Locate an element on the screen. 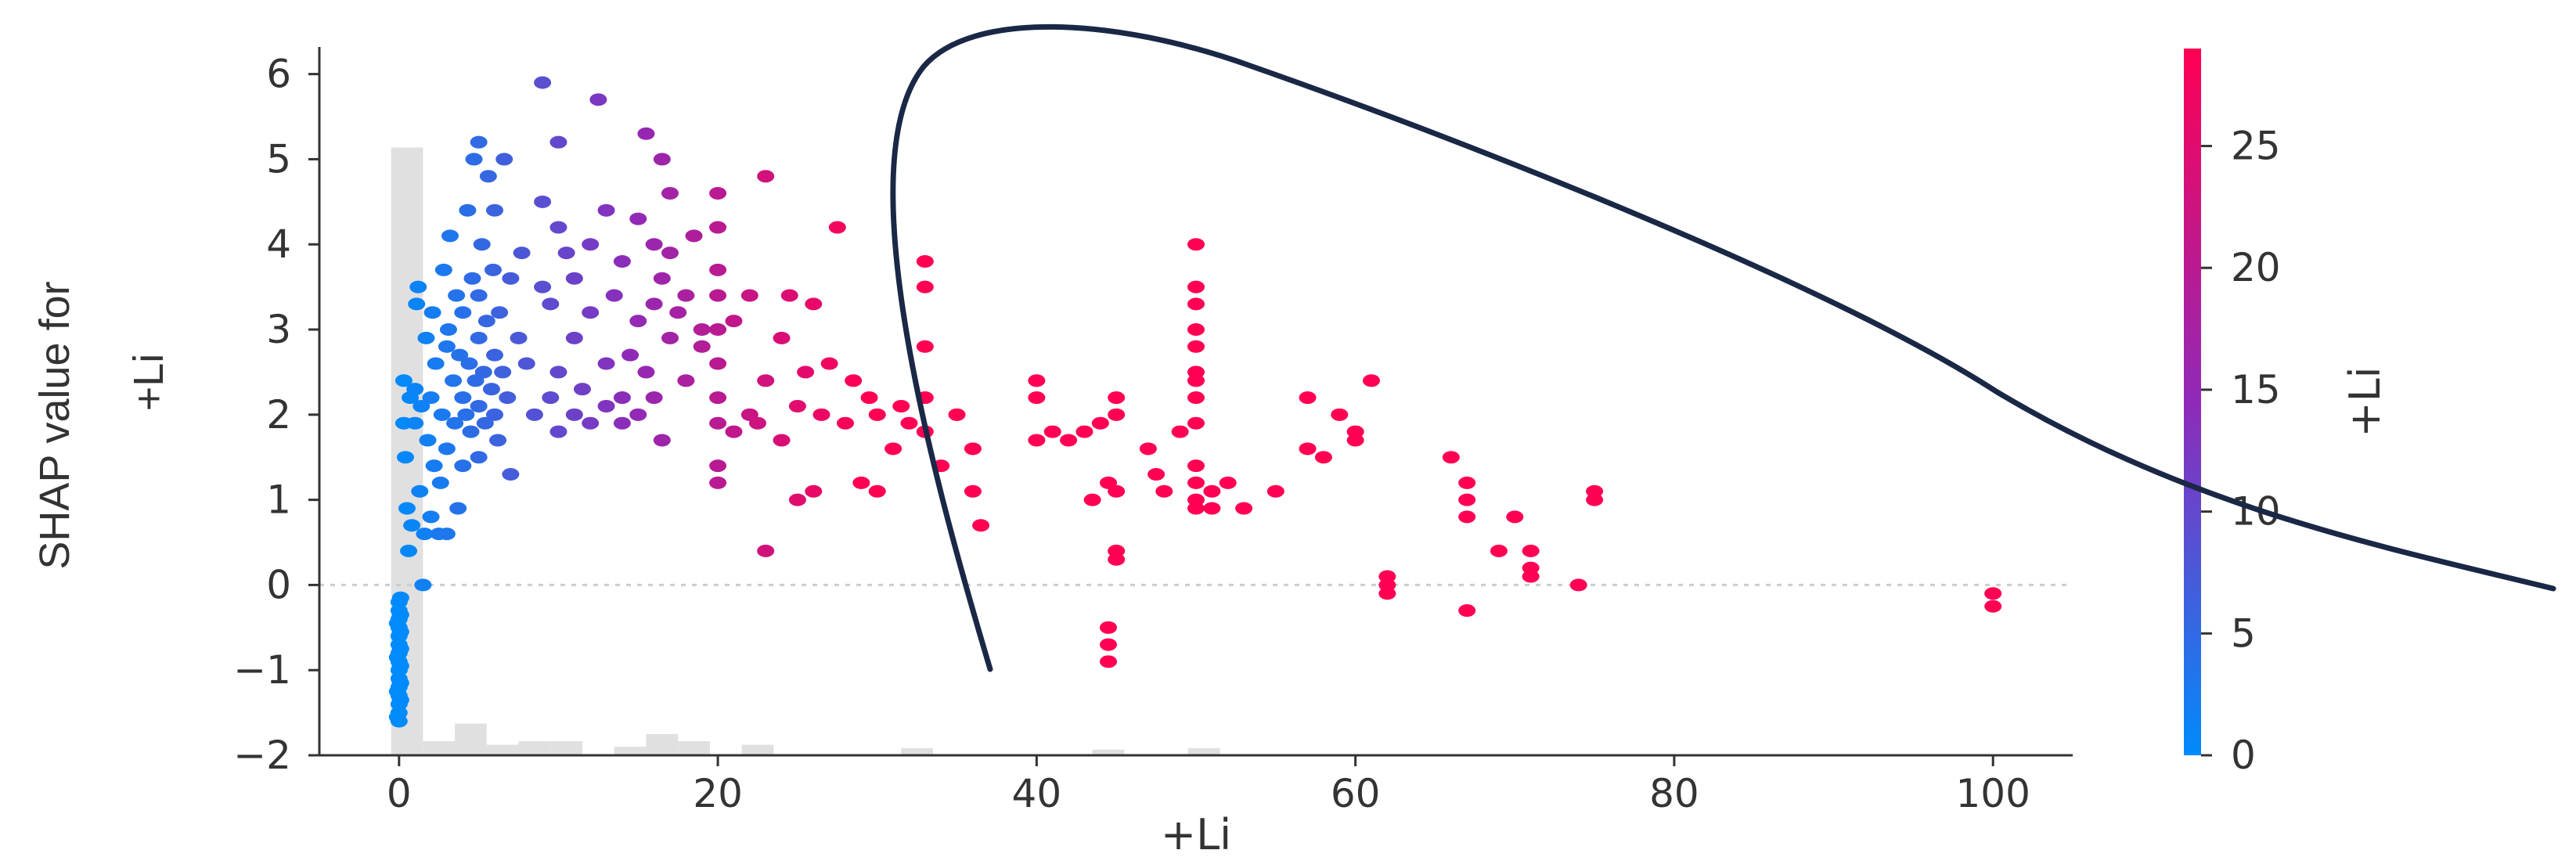  y-tick-label-1: 1 is located at coordinates (278, 500).